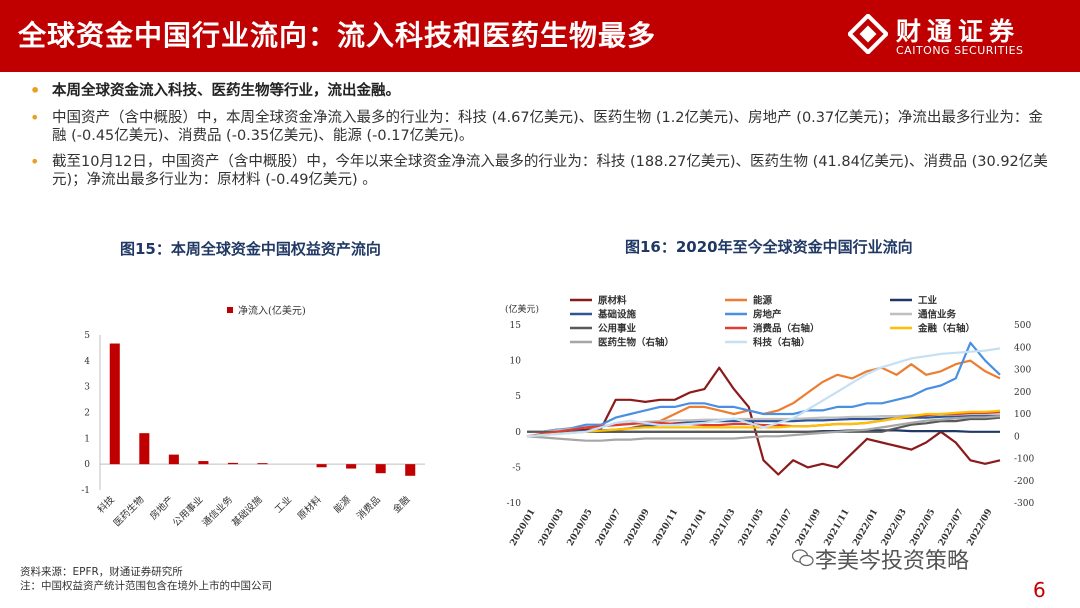 This screenshot has width=1080, height=608. What do you see at coordinates (551, 528) in the screenshot?
I see `x-tick-label: 2020/03` at bounding box center [551, 528].